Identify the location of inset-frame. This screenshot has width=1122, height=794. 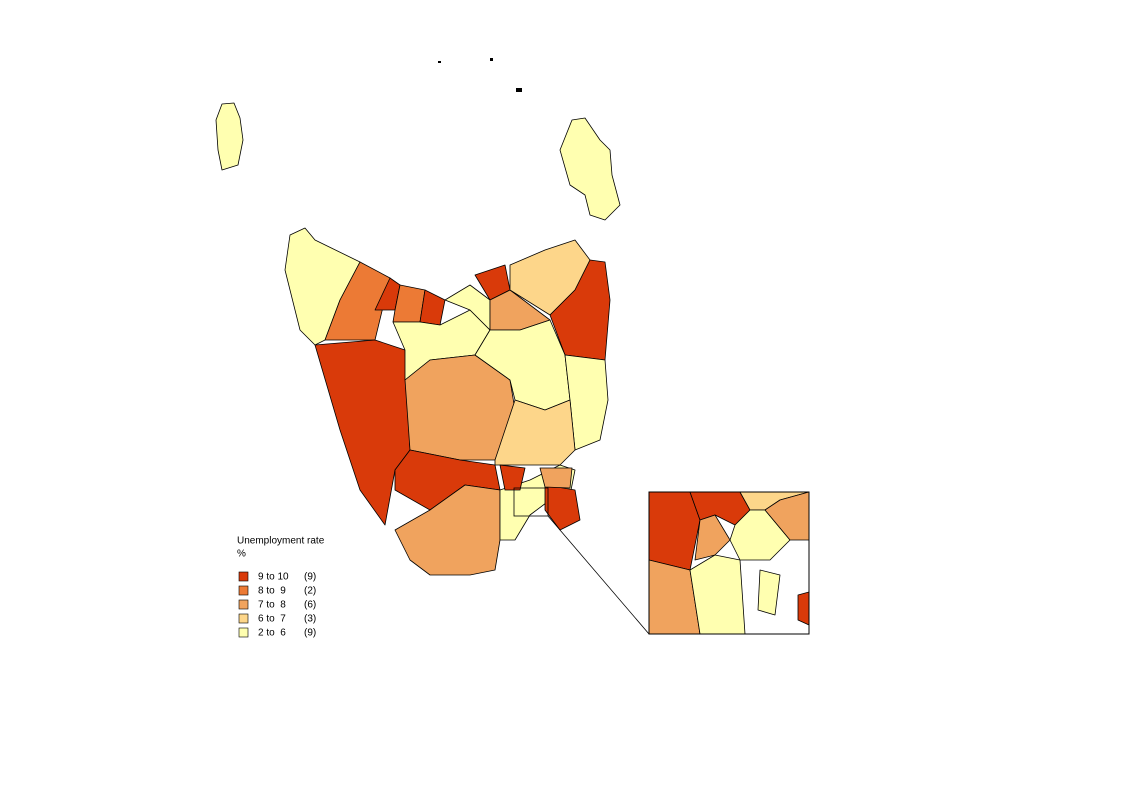
(729, 563).